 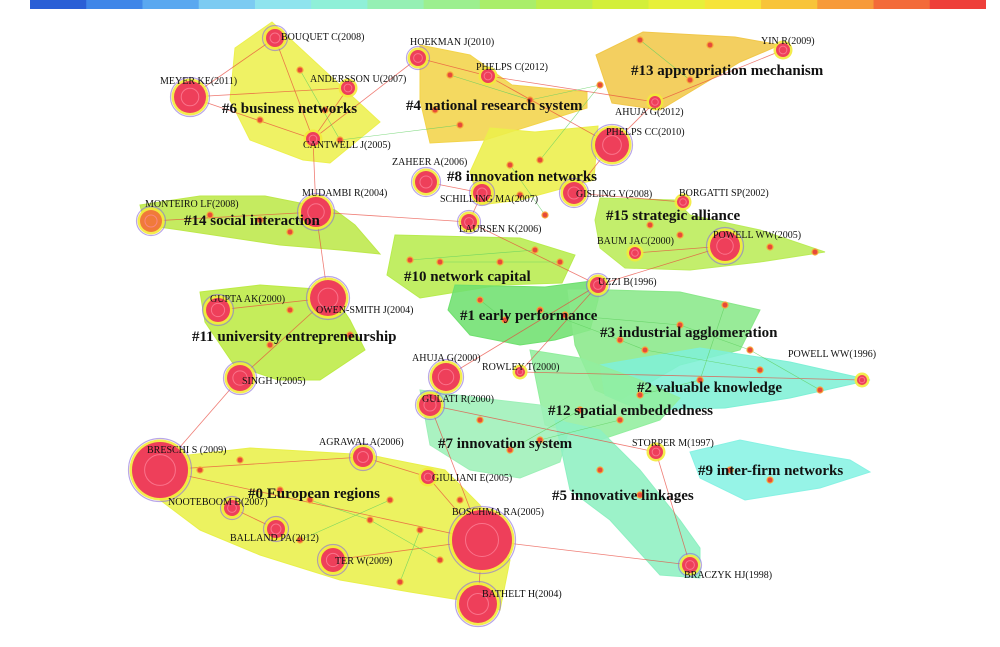 What do you see at coordinates (313, 139) in the screenshot?
I see `node-cantwell` at bounding box center [313, 139].